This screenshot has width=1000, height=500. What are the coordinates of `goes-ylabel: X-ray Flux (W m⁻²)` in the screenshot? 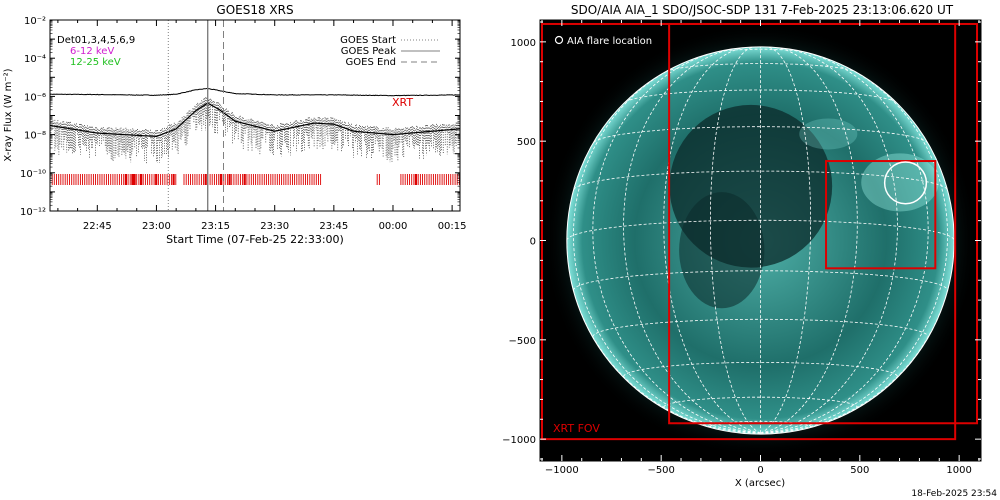 It's located at (8, 114).